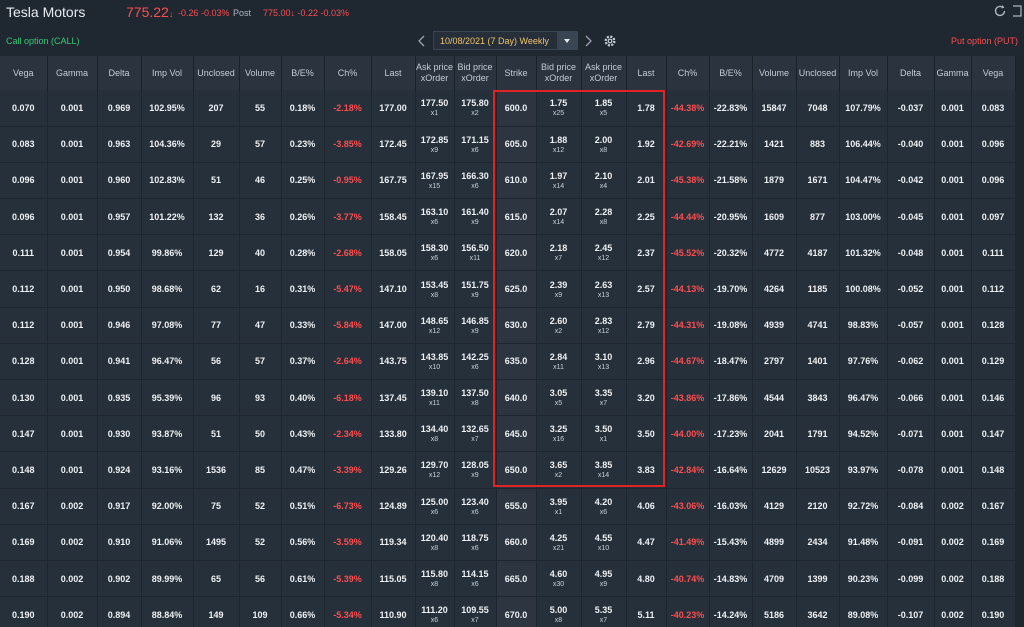 The height and width of the screenshot is (627, 1024). I want to click on put-bid-cell: 3.95 x1, so click(559, 506).